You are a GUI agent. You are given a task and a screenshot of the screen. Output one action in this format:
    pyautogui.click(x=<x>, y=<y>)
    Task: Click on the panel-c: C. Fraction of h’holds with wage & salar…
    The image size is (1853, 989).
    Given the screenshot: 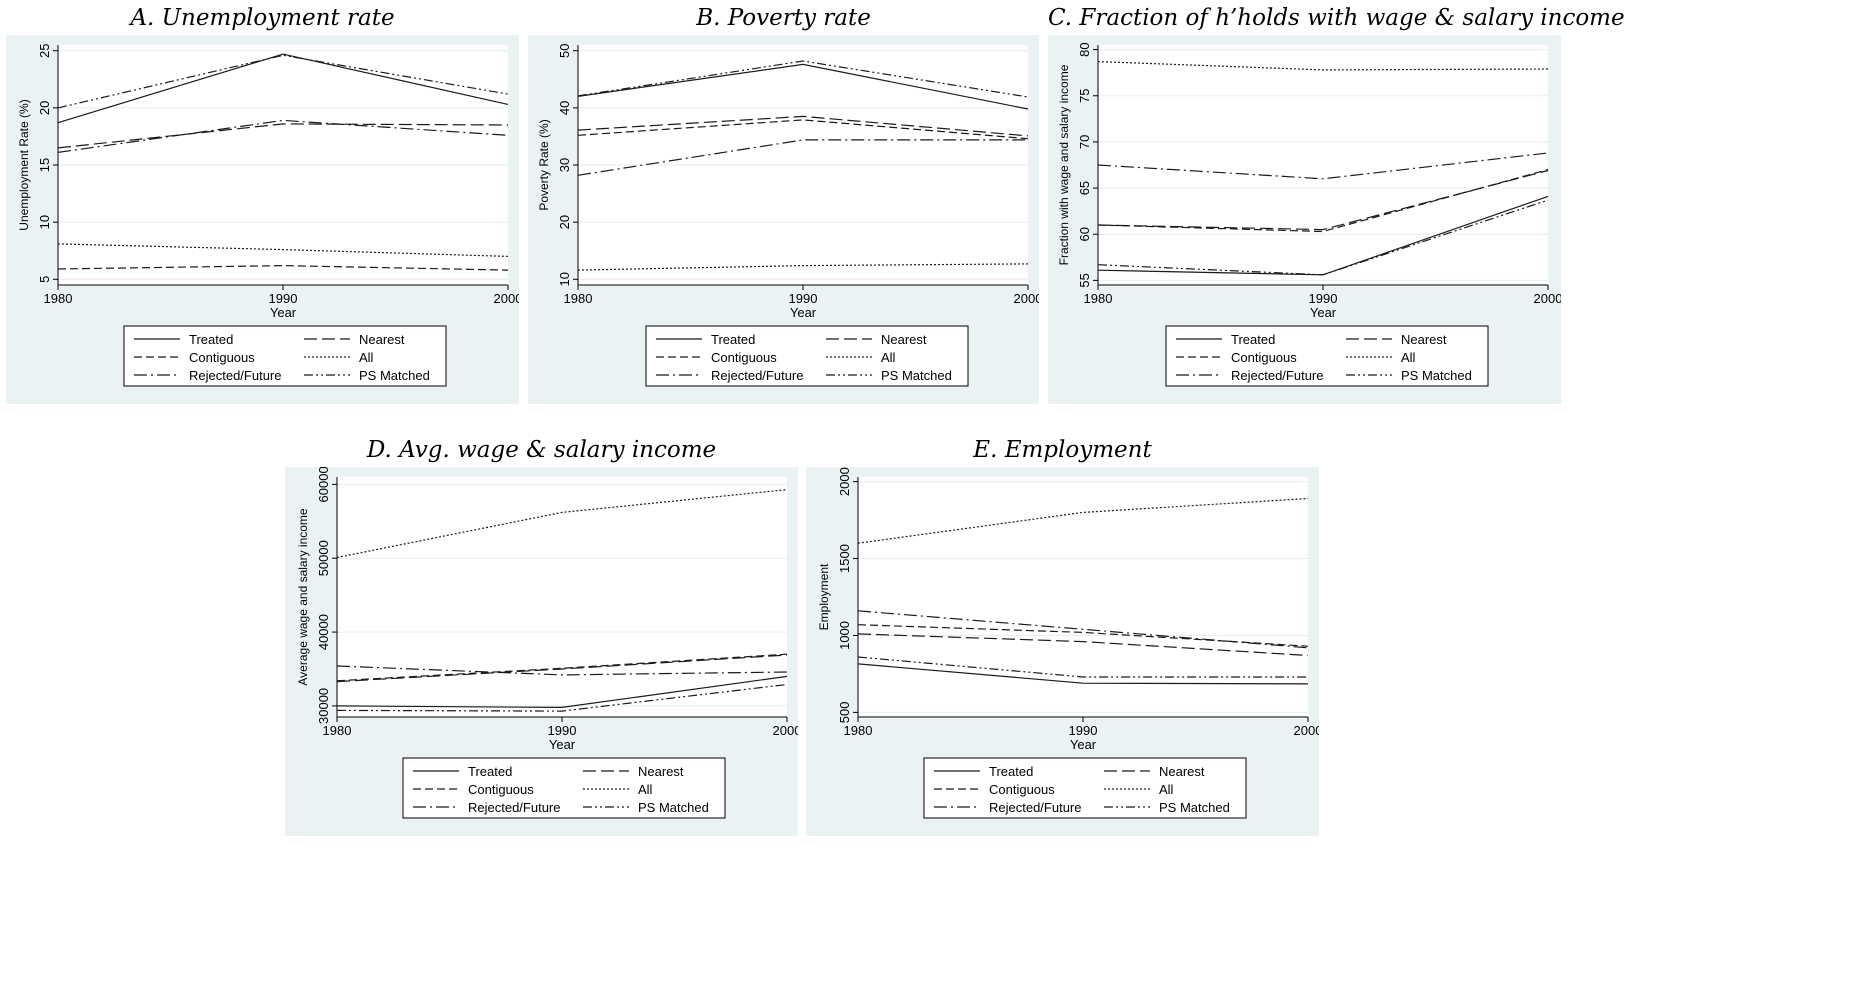 What is the action you would take?
    pyautogui.click(x=1336, y=203)
    